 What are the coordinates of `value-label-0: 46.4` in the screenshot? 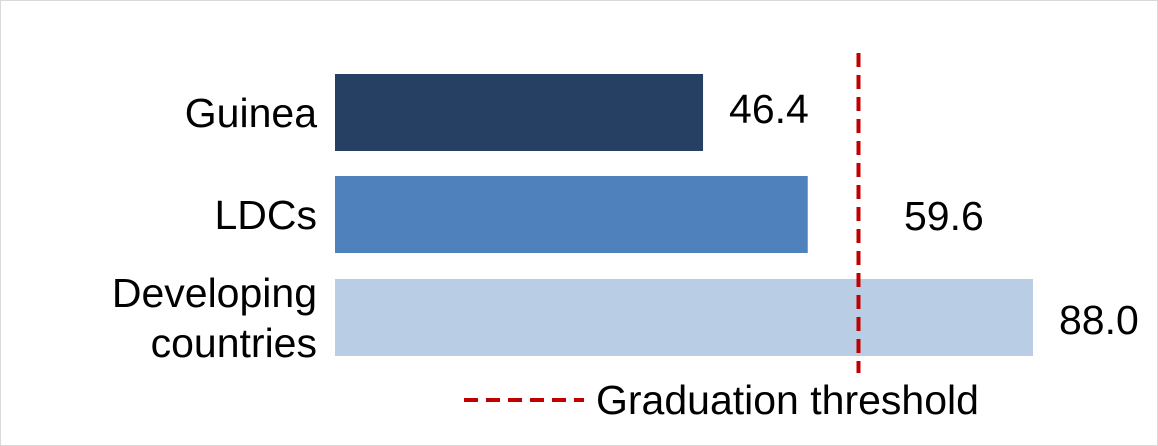 It's located at (769, 109).